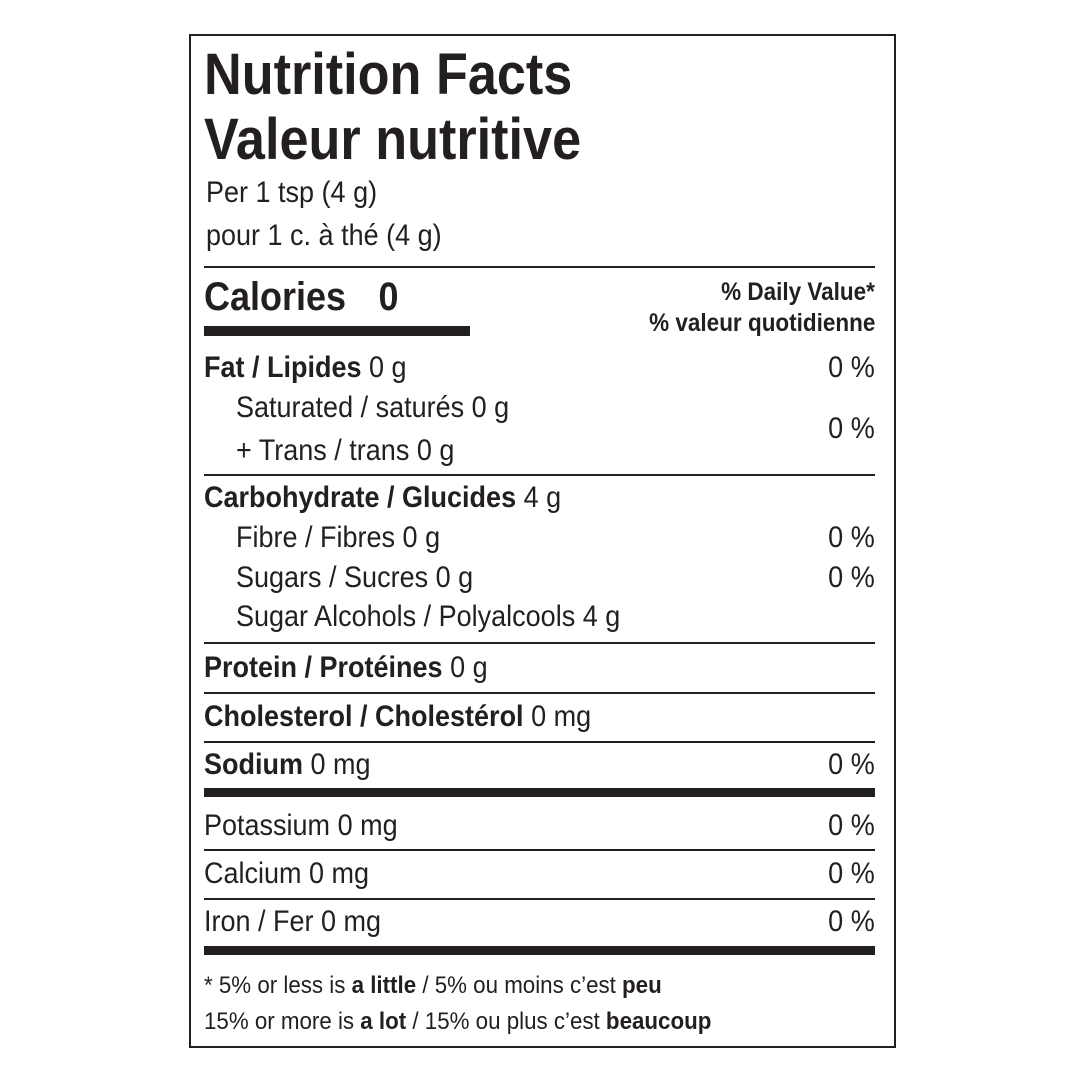  Describe the element at coordinates (851, 367) in the screenshot. I see `dv-fat: 0 %` at that location.